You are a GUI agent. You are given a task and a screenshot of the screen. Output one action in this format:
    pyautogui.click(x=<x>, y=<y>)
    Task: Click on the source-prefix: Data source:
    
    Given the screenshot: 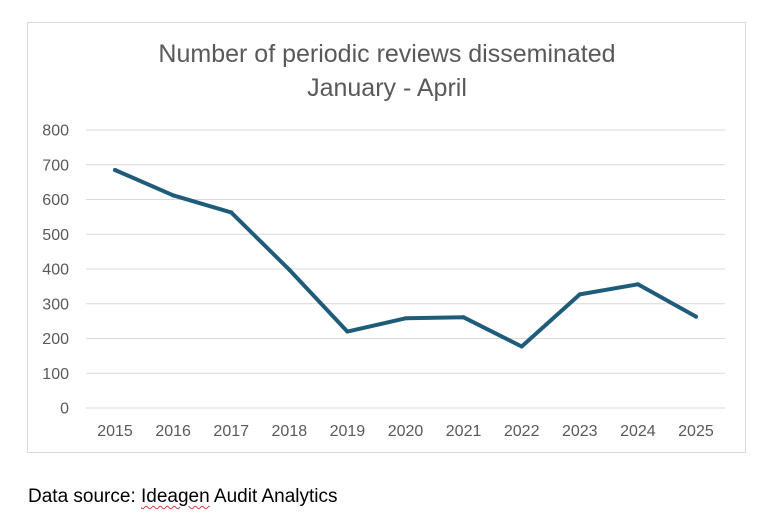 What is the action you would take?
    pyautogui.click(x=84, y=496)
    